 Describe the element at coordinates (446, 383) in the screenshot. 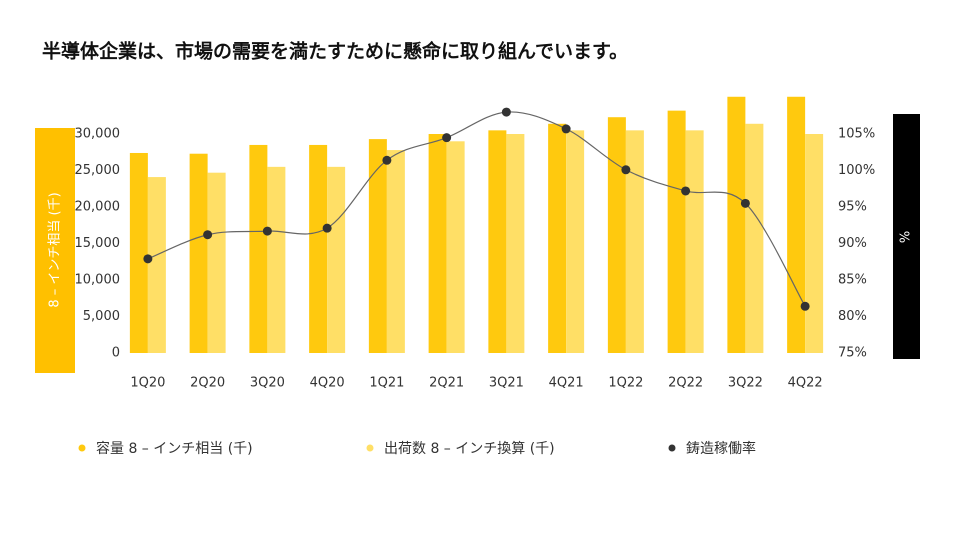

I see `x-tick-label: 2Q21` at that location.